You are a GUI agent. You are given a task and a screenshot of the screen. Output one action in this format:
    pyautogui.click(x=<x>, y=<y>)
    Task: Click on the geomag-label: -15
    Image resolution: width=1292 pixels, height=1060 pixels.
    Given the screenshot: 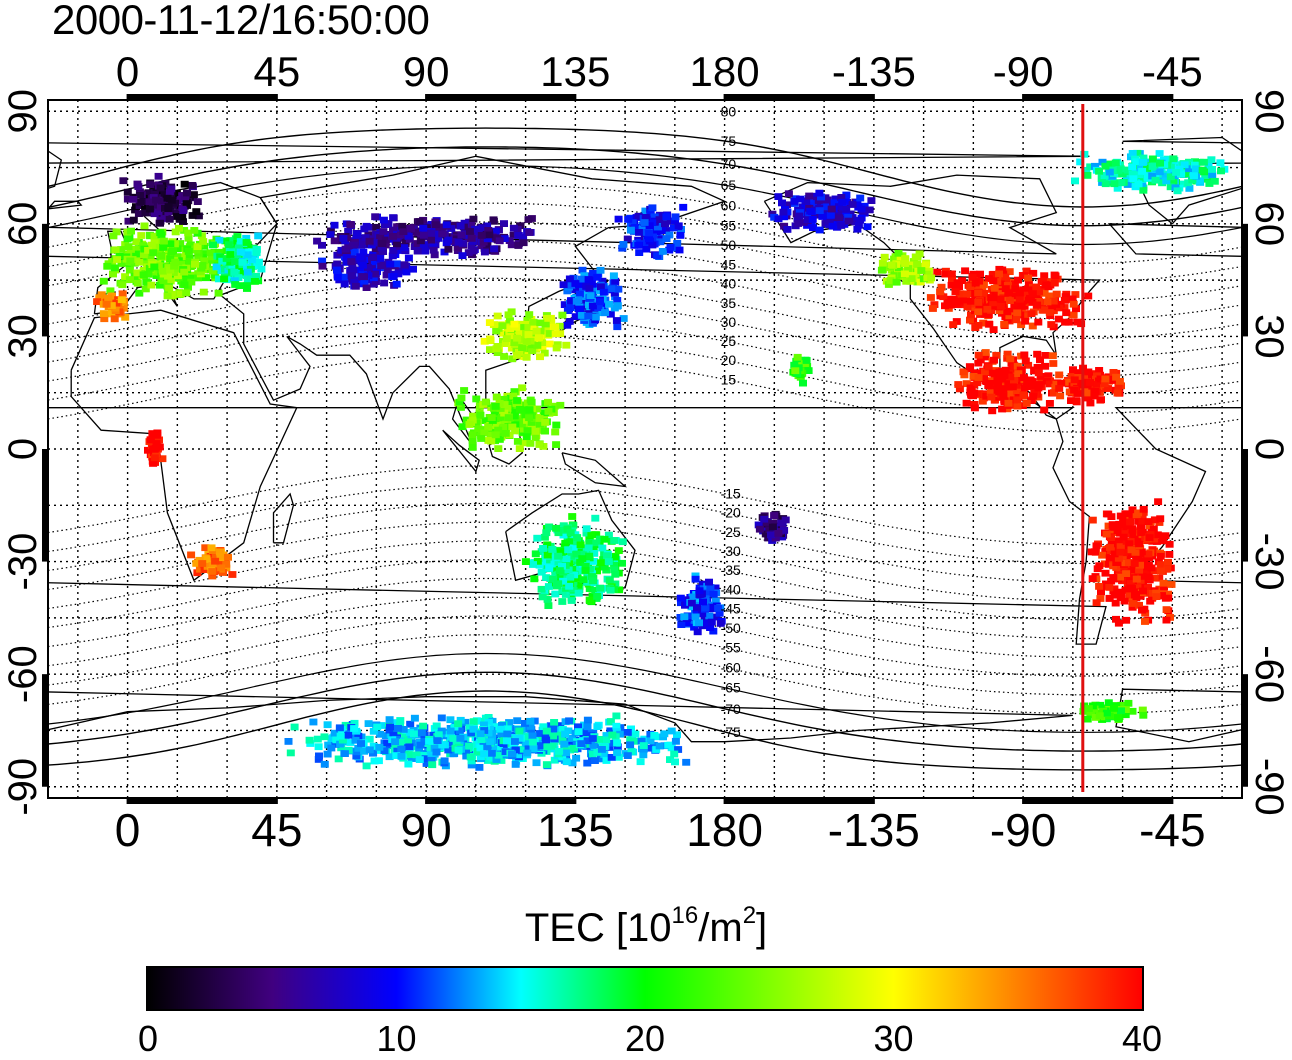 What is the action you would take?
    pyautogui.click(x=731, y=494)
    